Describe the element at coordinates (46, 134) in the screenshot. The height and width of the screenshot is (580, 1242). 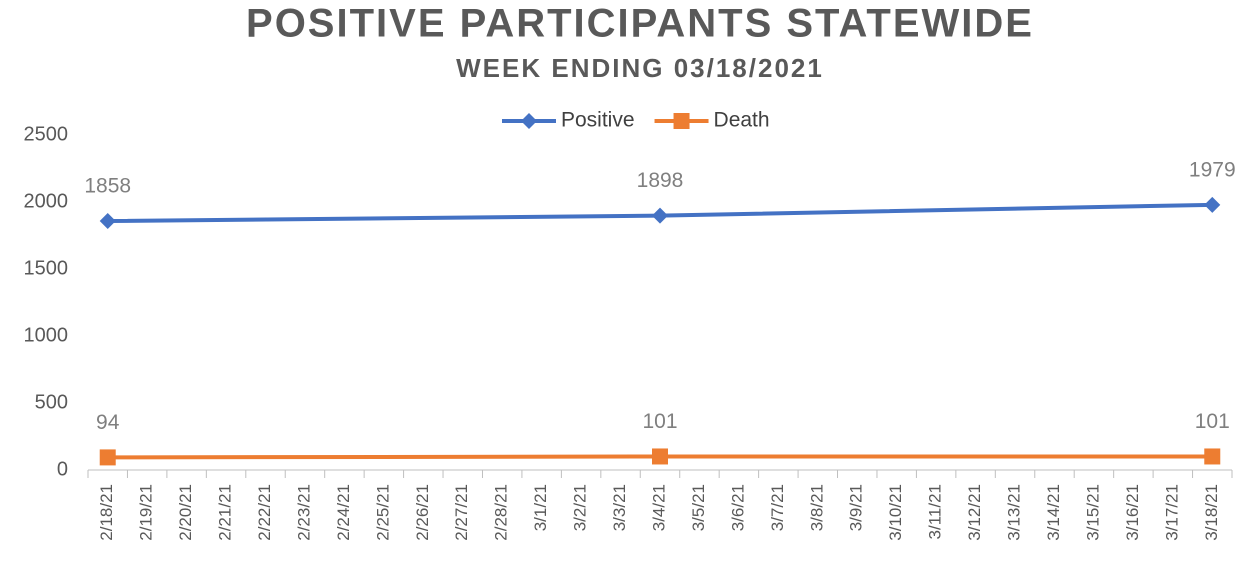
I see `y-tick-label: 2500` at that location.